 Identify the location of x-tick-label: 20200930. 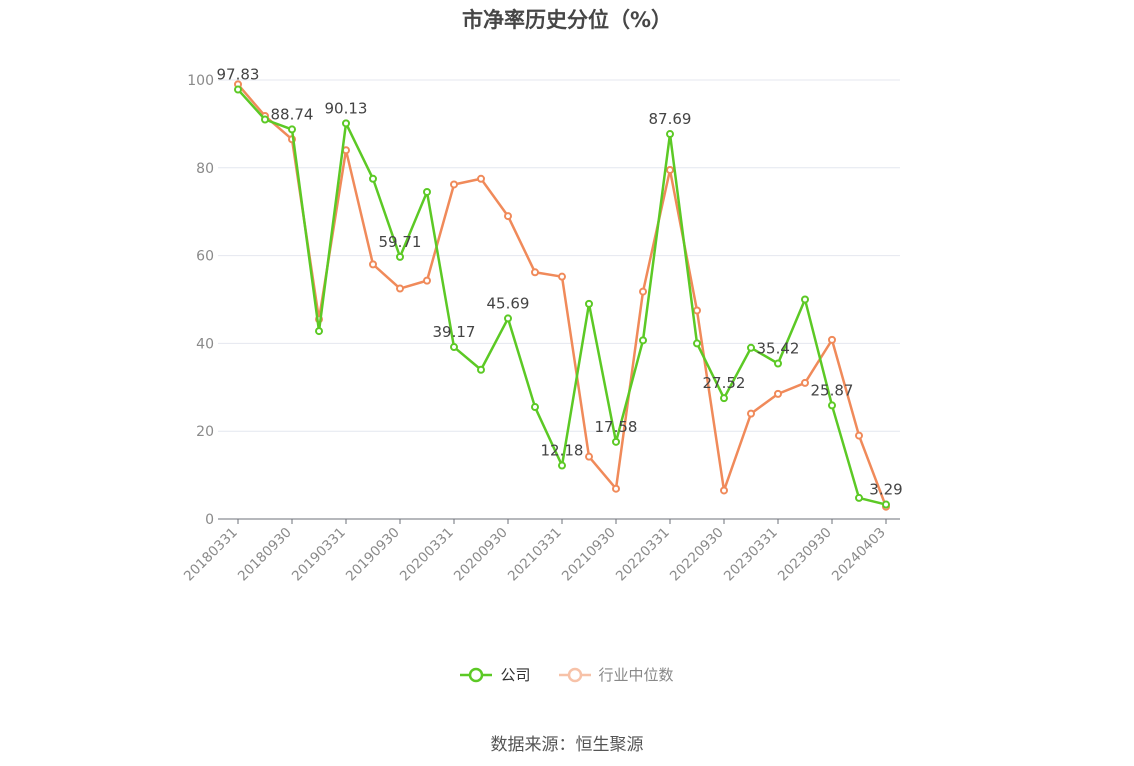
(481, 555).